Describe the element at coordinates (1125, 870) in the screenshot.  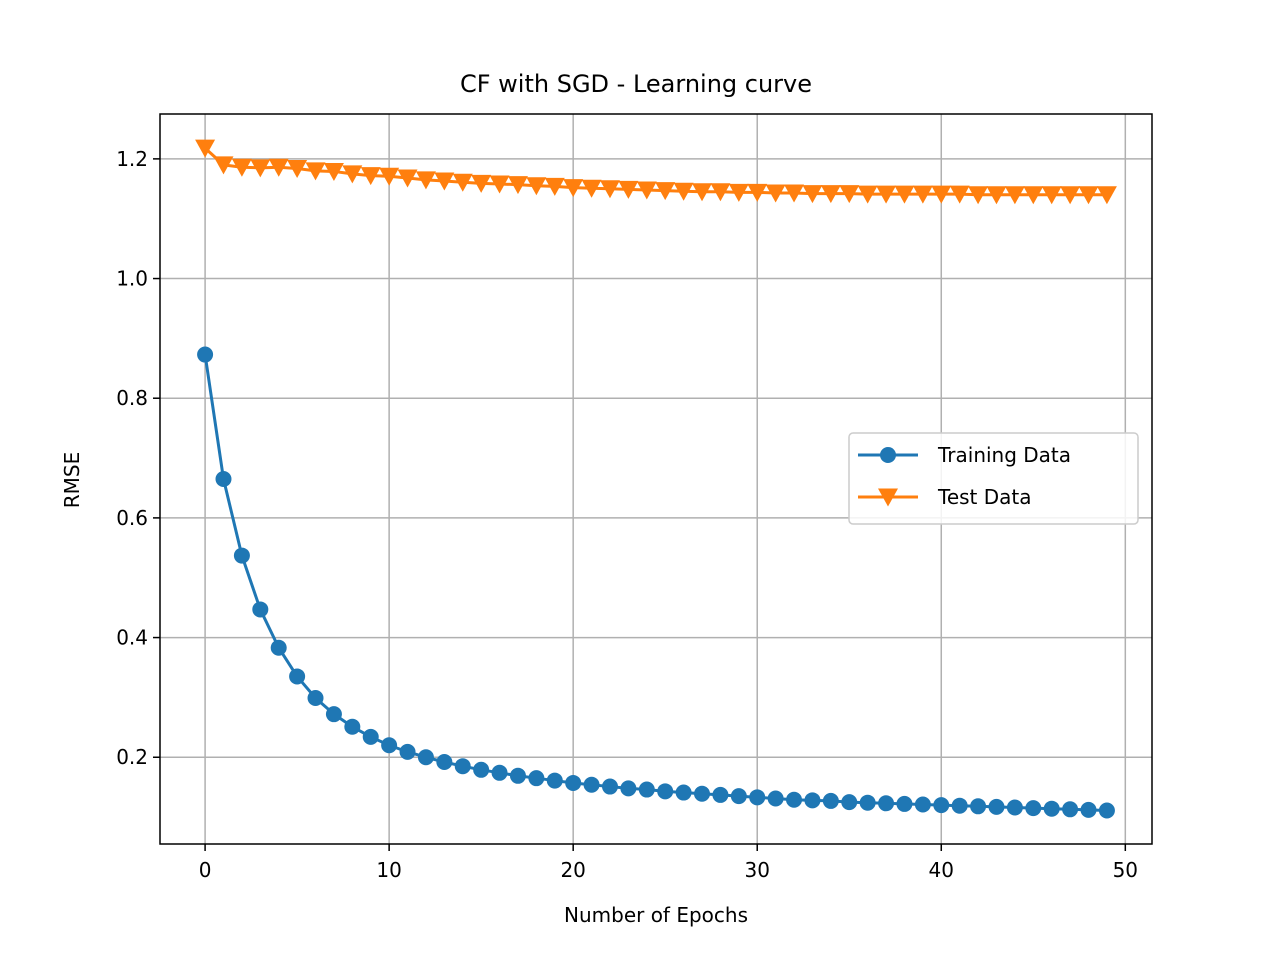
I see `x-tick-label: 50` at that location.